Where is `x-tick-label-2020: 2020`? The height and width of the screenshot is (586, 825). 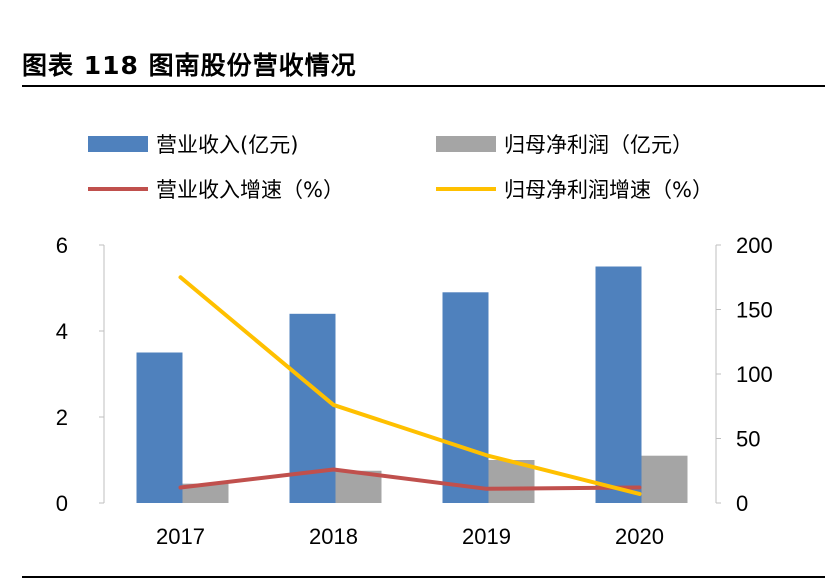 x-tick-label-2020: 2020 is located at coordinates (639, 536).